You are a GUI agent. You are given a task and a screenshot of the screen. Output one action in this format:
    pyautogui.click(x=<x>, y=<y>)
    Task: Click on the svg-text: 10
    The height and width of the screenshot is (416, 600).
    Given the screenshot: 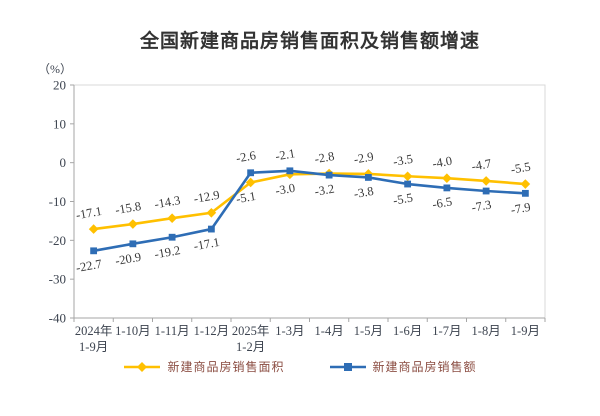 What is the action you would take?
    pyautogui.click(x=59, y=123)
    